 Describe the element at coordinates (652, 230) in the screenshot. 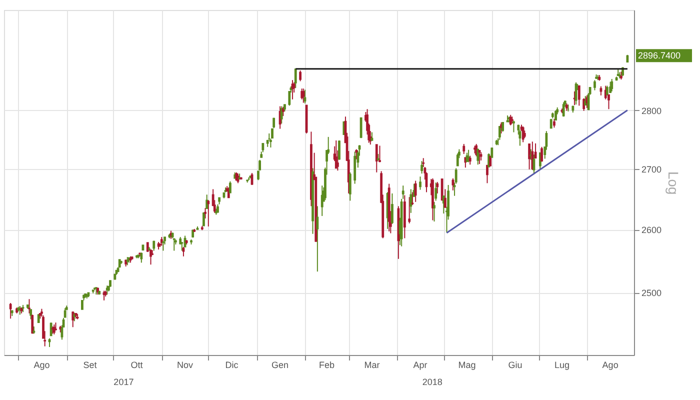

I see `y-tick-label: 2600` at that location.